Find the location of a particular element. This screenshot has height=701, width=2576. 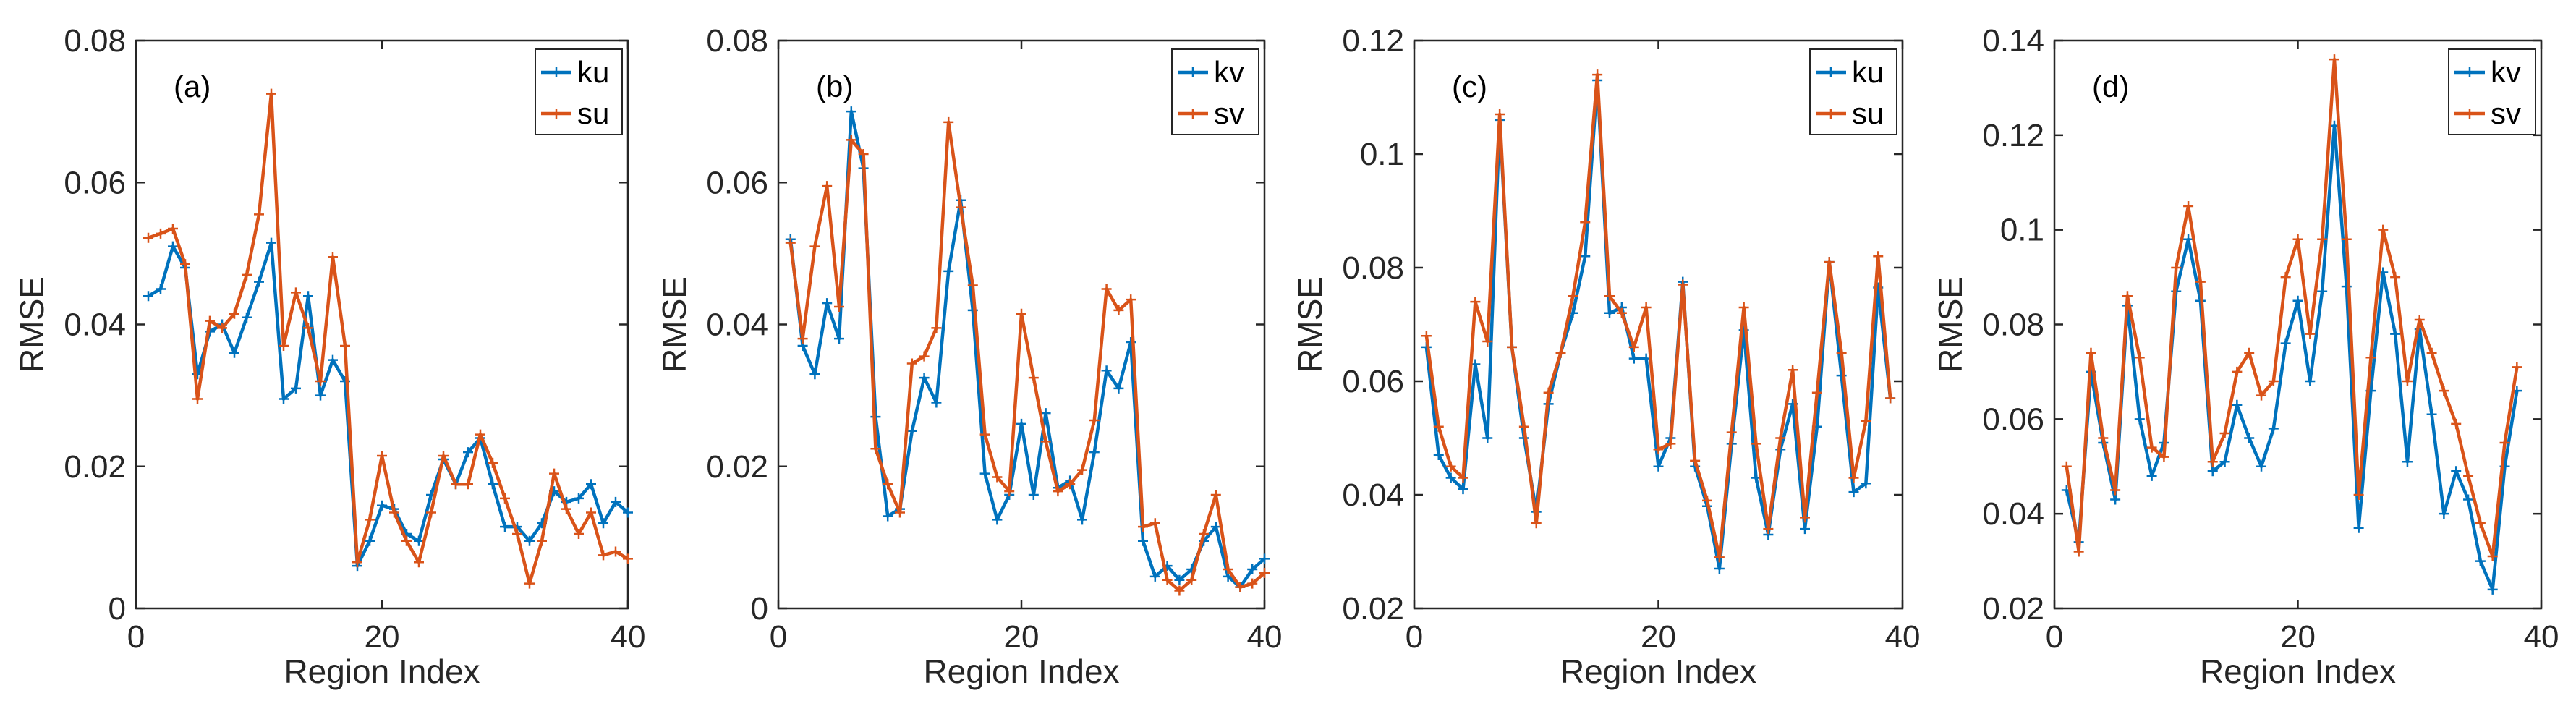

legend-box is located at coordinates (579, 91).